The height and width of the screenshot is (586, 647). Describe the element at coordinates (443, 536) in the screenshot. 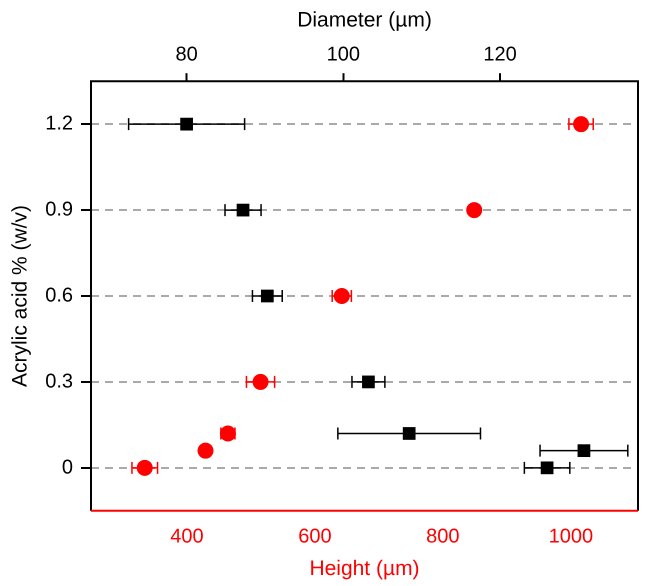

I see `x-tick-label: 800` at that location.